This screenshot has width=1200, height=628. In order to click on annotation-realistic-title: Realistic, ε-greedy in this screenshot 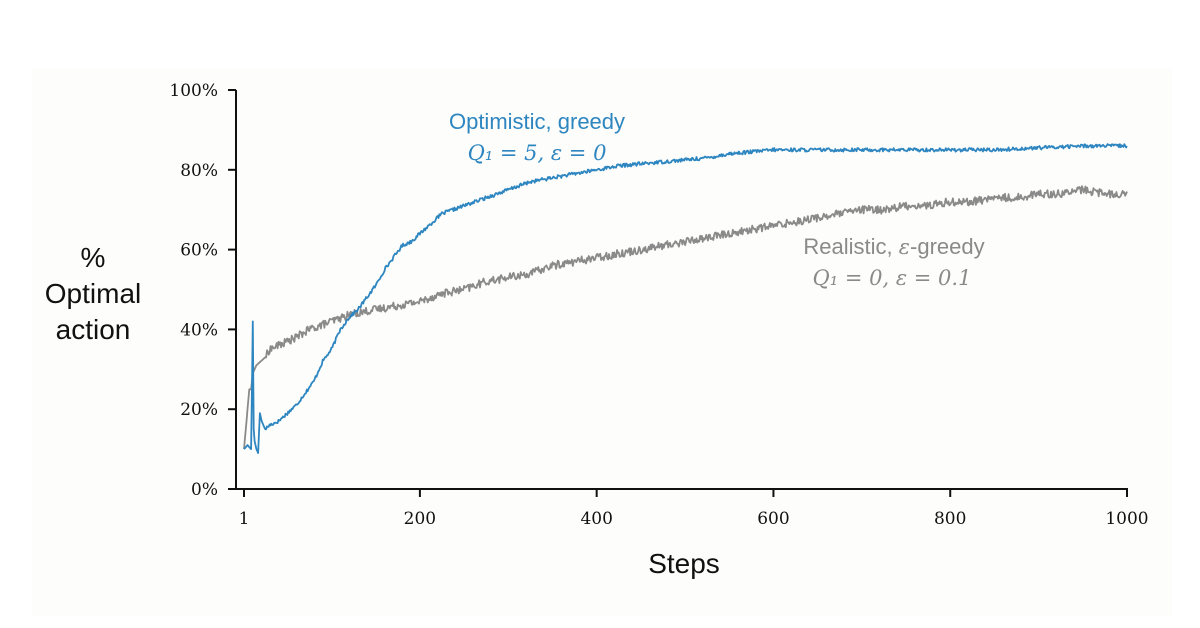, I will do `click(893, 246)`.